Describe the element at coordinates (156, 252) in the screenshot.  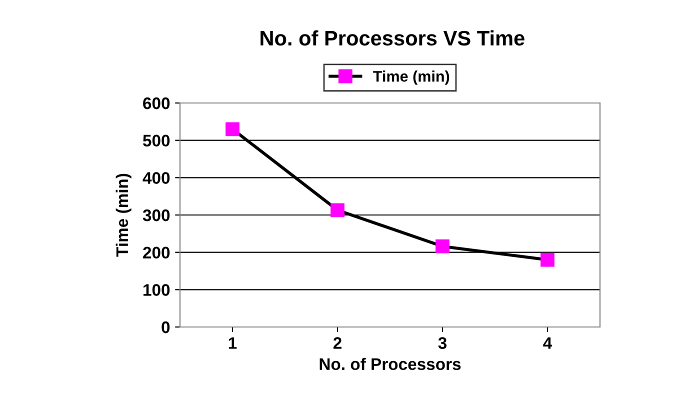
I see `y-tick-label: 200` at that location.